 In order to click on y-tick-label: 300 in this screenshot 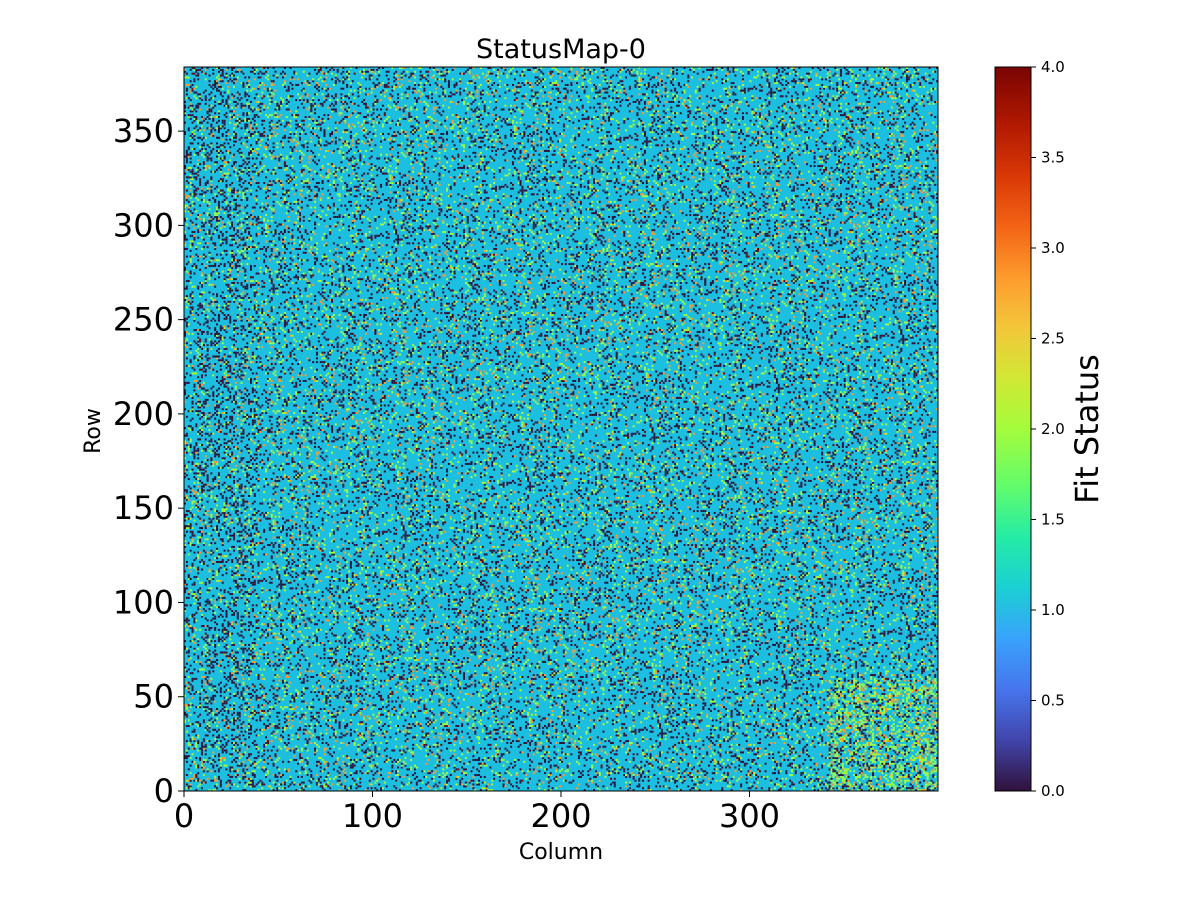, I will do `click(143, 225)`.